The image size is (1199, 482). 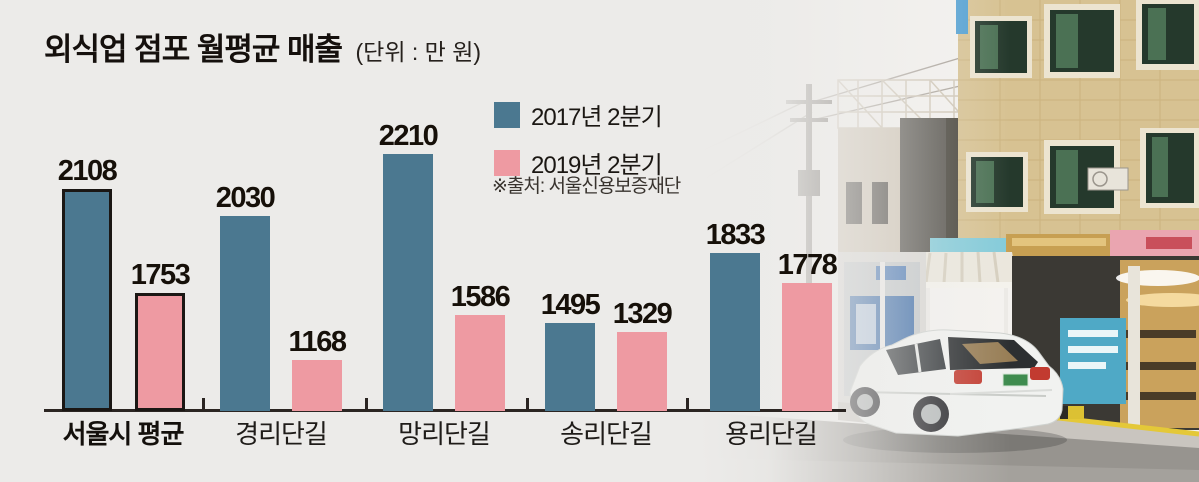 I want to click on bar-series0-group0, so click(x=87, y=300).